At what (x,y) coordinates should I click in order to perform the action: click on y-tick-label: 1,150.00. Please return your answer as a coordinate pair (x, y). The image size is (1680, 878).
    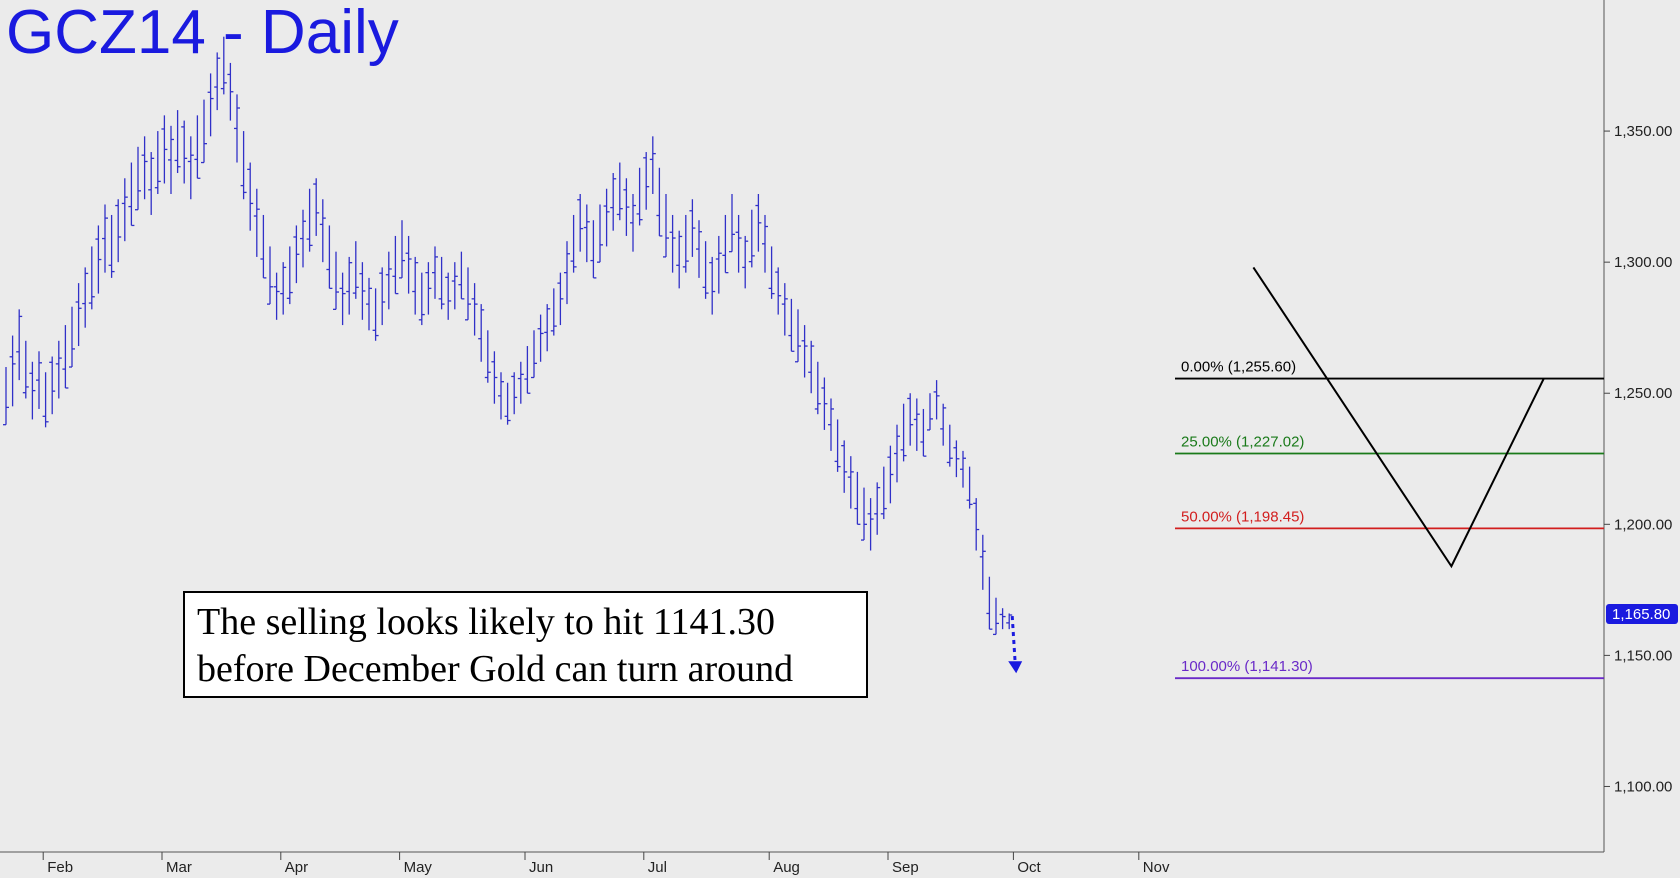
    Looking at the image, I should click on (1643, 655).